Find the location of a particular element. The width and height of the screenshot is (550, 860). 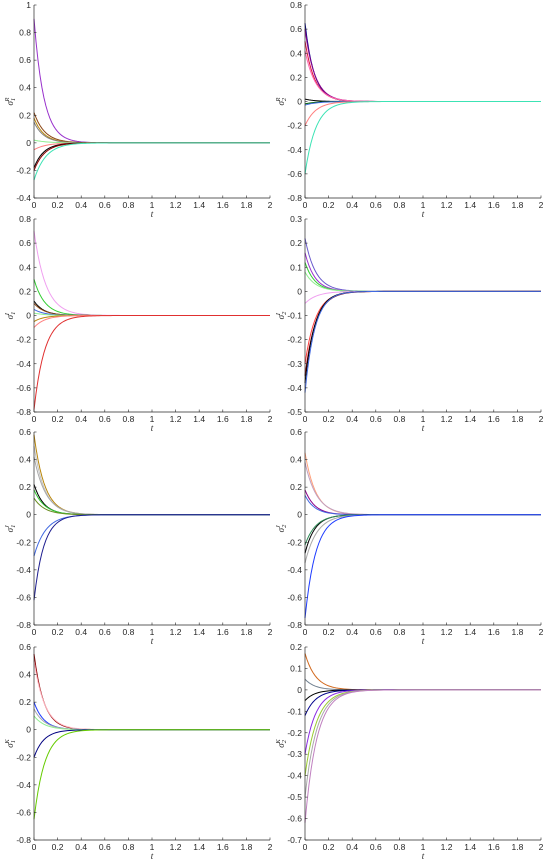

y-tick-label: 0.8 is located at coordinates (296, 5).